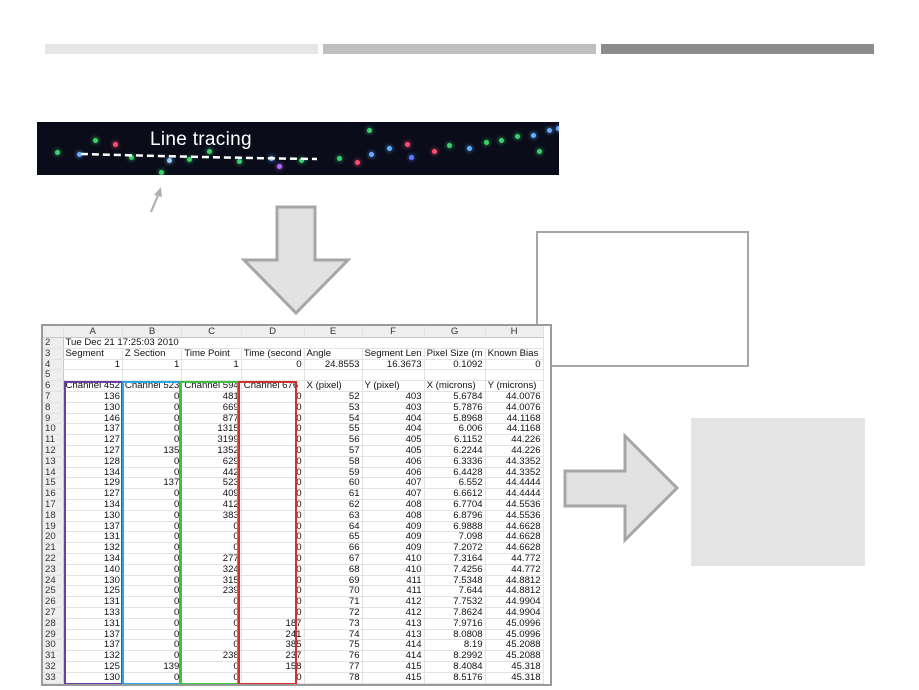 Image resolution: width=919 pixels, height=690 pixels. Describe the element at coordinates (333, 602) in the screenshot. I see `cell: 71` at that location.